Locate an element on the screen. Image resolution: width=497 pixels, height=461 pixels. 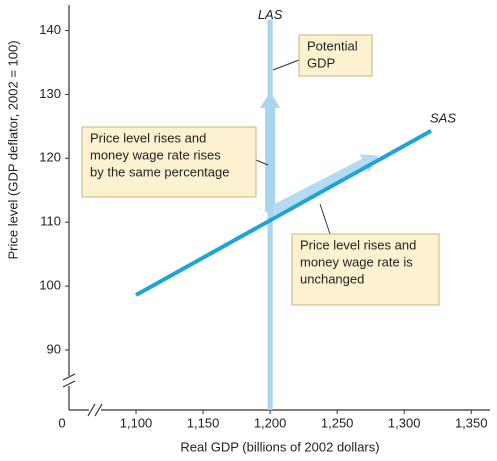
x-tick-label: 1,150 is located at coordinates (203, 422).